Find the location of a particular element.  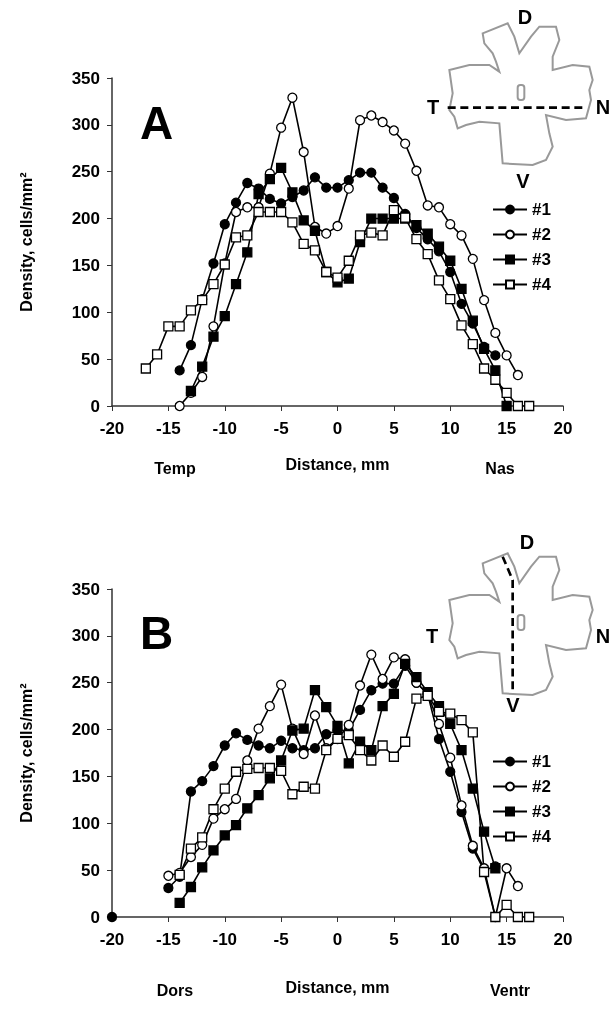

text: Ventr is located at coordinates (510, 990).